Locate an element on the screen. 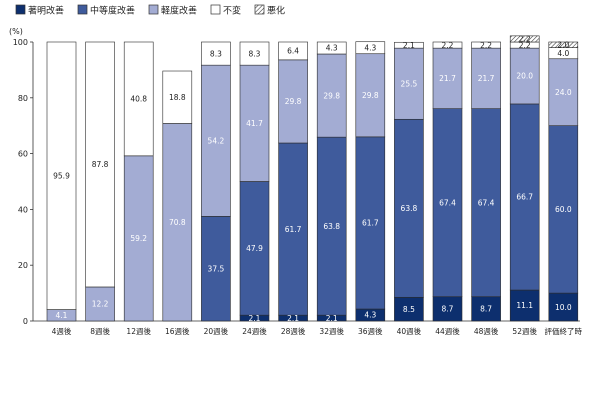 The width and height of the screenshot is (600, 400). legend-label: 軽度改善 is located at coordinates (179, 11).